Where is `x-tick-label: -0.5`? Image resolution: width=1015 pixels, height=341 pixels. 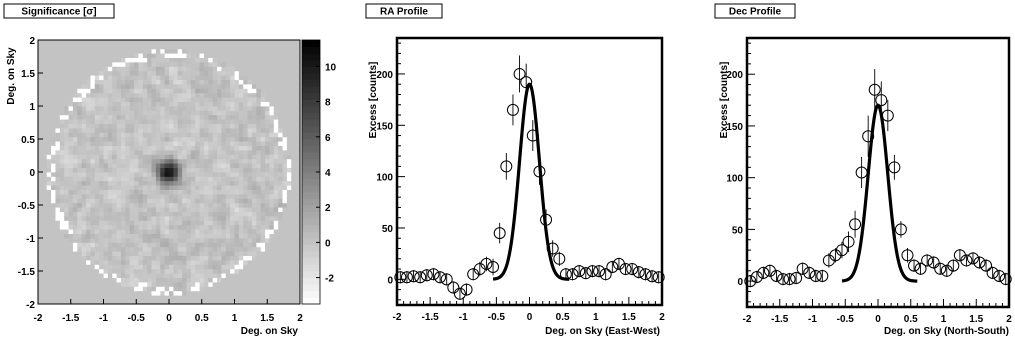 x-tick-label: -0.5 is located at coordinates (497, 317).